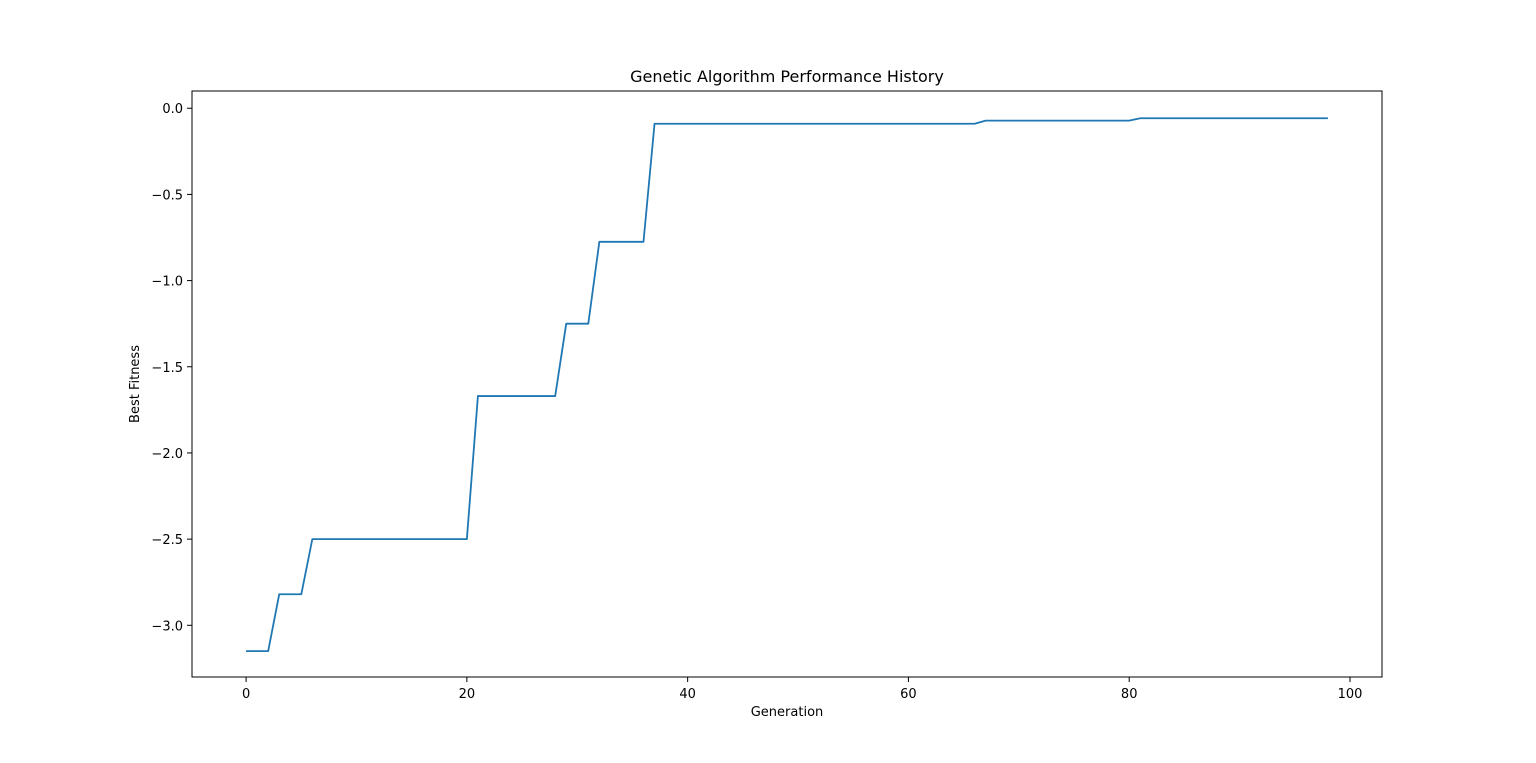 The height and width of the screenshot is (763, 1536). What do you see at coordinates (1129, 694) in the screenshot?
I see `x-tick-label: 80` at bounding box center [1129, 694].